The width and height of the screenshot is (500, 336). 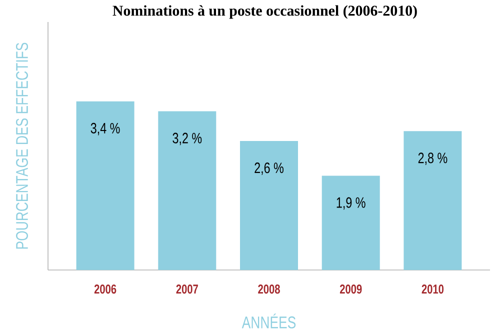 I want to click on y-axis-title: POURCENTAGE DES EFFECTIFS, so click(x=22, y=145).